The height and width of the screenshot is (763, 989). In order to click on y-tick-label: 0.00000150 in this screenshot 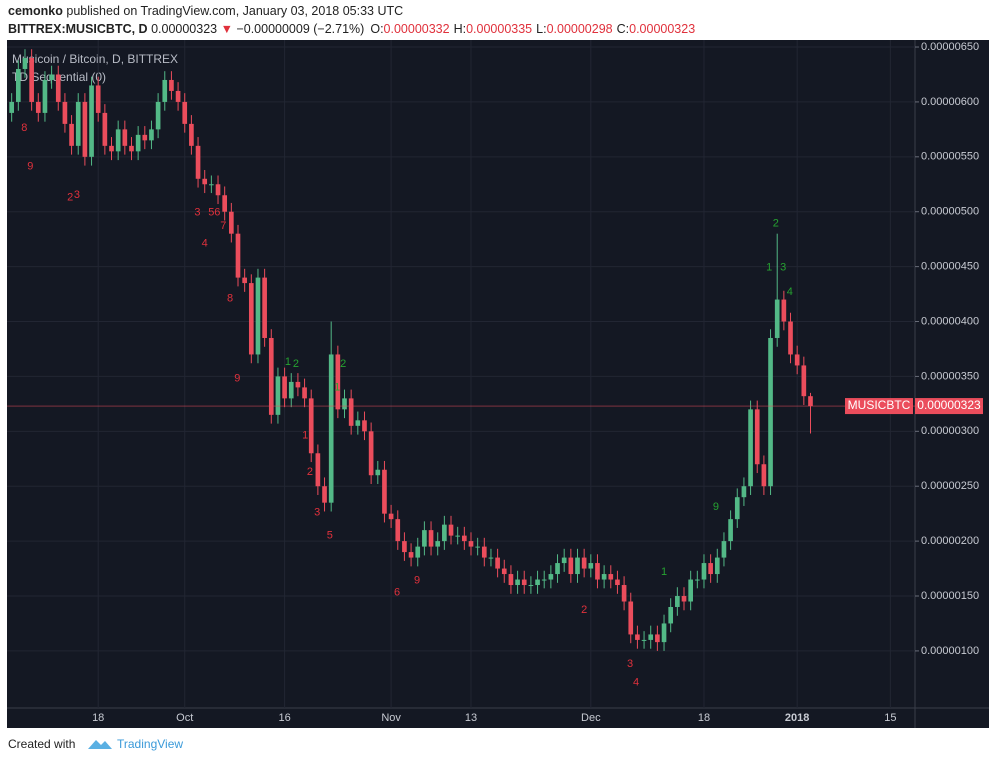, I will do `click(950, 596)`.